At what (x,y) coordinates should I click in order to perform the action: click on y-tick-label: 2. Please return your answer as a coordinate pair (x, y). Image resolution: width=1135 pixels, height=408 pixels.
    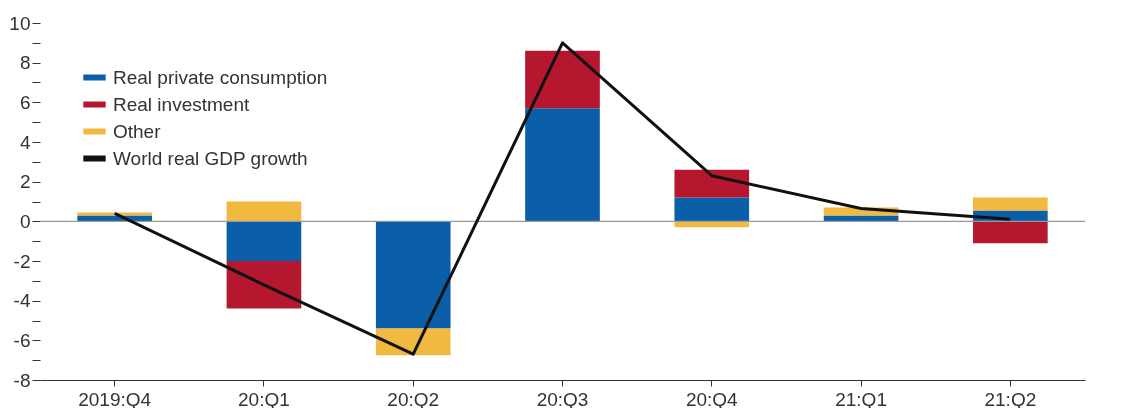
    Looking at the image, I should click on (25, 182).